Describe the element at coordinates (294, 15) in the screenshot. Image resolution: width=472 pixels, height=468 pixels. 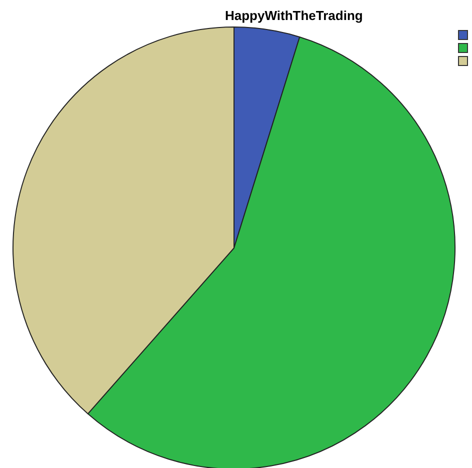
I see `chart-title: HappyWithTheTrading` at that location.